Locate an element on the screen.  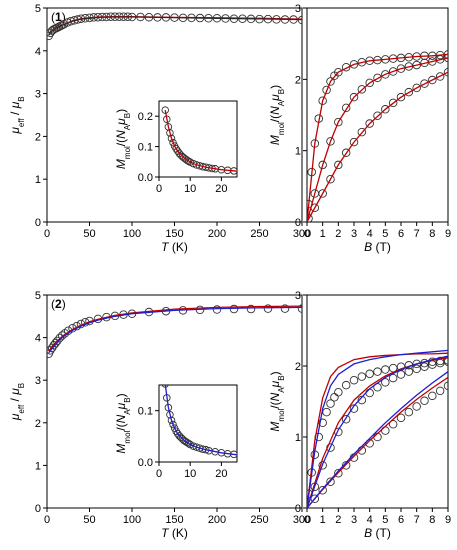
y-tick-label: 1 is located at coordinates (298, 152).